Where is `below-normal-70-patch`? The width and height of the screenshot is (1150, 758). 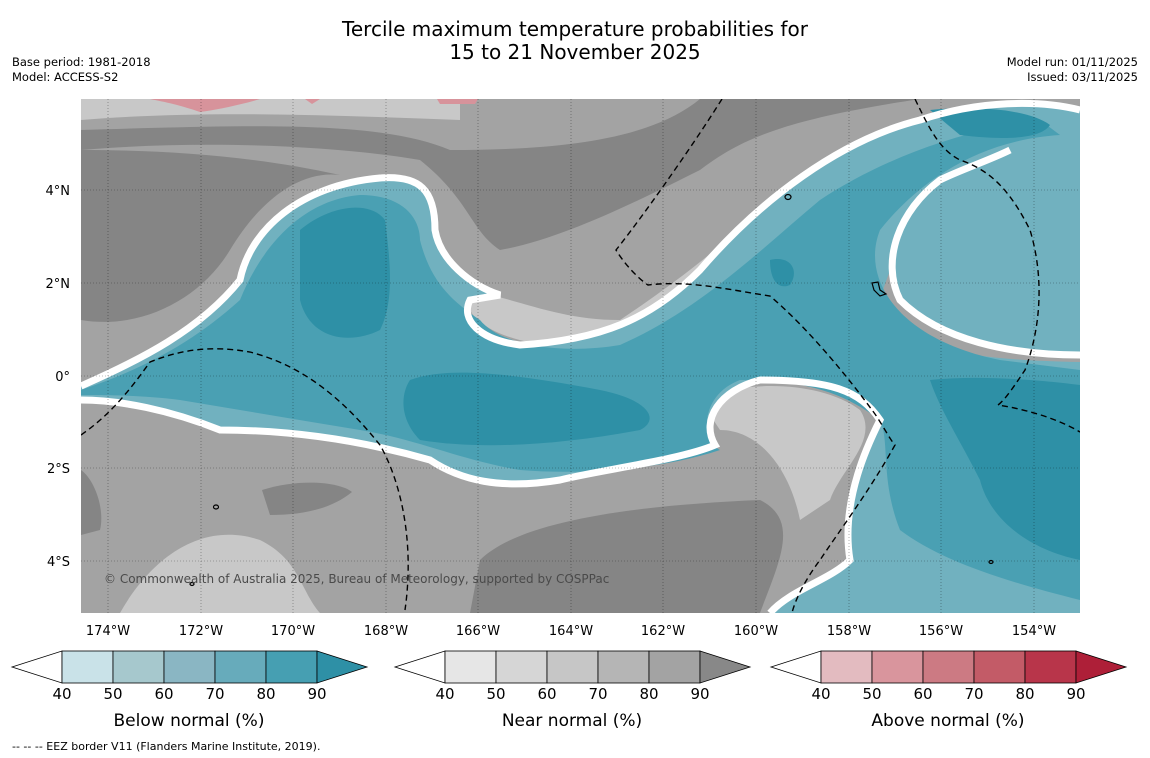 below-normal-70-patch is located at coordinates (782, 273).